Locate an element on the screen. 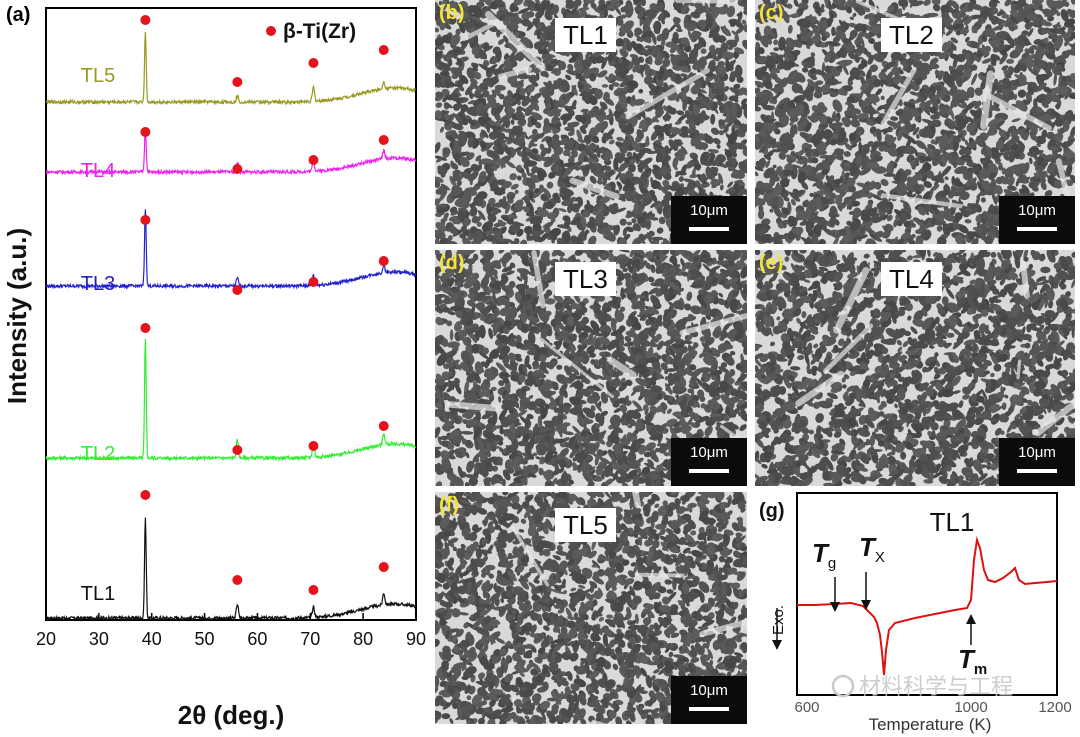 The image size is (1080, 737). sem-panel-tl3: (d) TL3 10μm is located at coordinates (591, 368).